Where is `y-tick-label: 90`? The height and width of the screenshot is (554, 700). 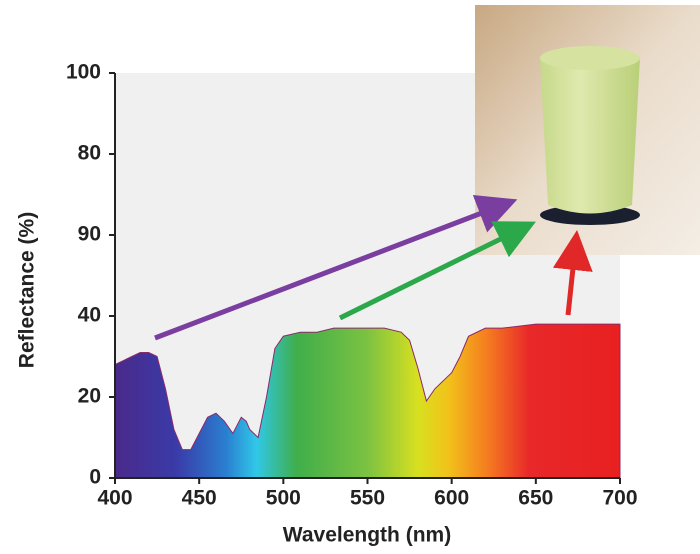 y-tick-label: 90 is located at coordinates (89, 234).